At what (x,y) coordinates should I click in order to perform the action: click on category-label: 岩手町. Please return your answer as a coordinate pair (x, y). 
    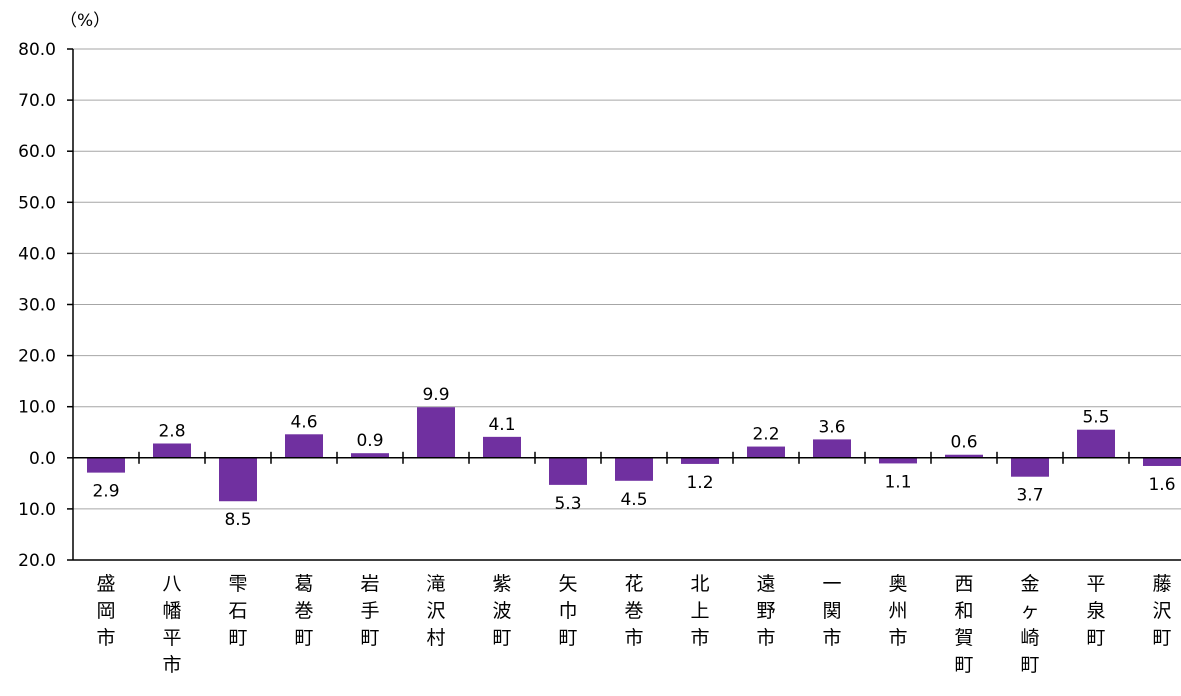
    Looking at the image, I should click on (369, 611).